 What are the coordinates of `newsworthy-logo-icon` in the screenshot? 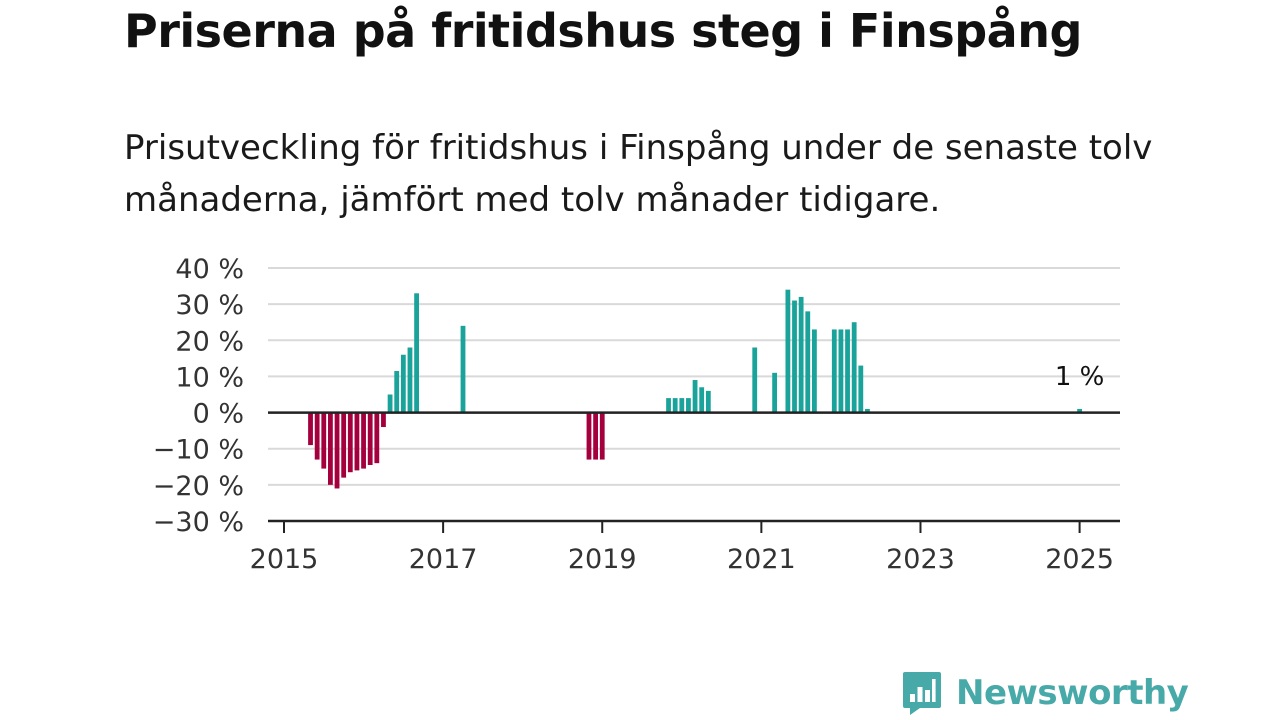 It's located at (922, 693).